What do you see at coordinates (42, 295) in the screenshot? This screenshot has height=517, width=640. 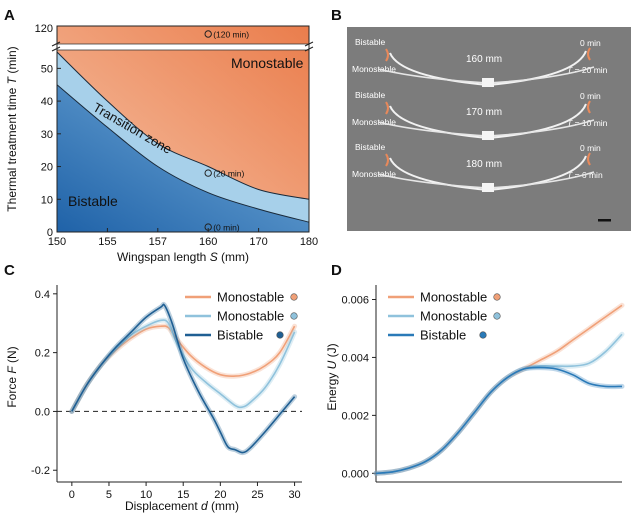 I see `y-tick-label: 0.4` at bounding box center [42, 295].